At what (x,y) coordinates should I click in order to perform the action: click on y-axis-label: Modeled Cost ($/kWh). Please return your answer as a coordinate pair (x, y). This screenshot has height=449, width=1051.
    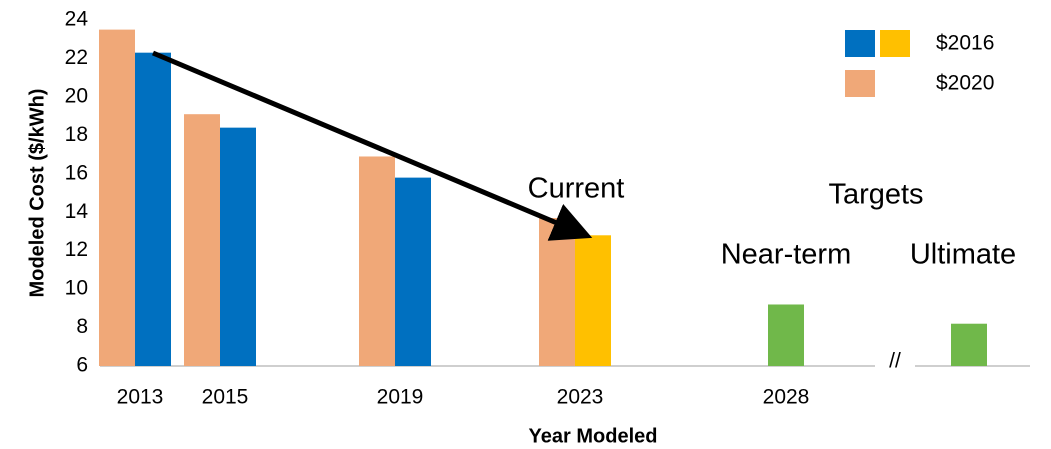
    Looking at the image, I should click on (37, 193).